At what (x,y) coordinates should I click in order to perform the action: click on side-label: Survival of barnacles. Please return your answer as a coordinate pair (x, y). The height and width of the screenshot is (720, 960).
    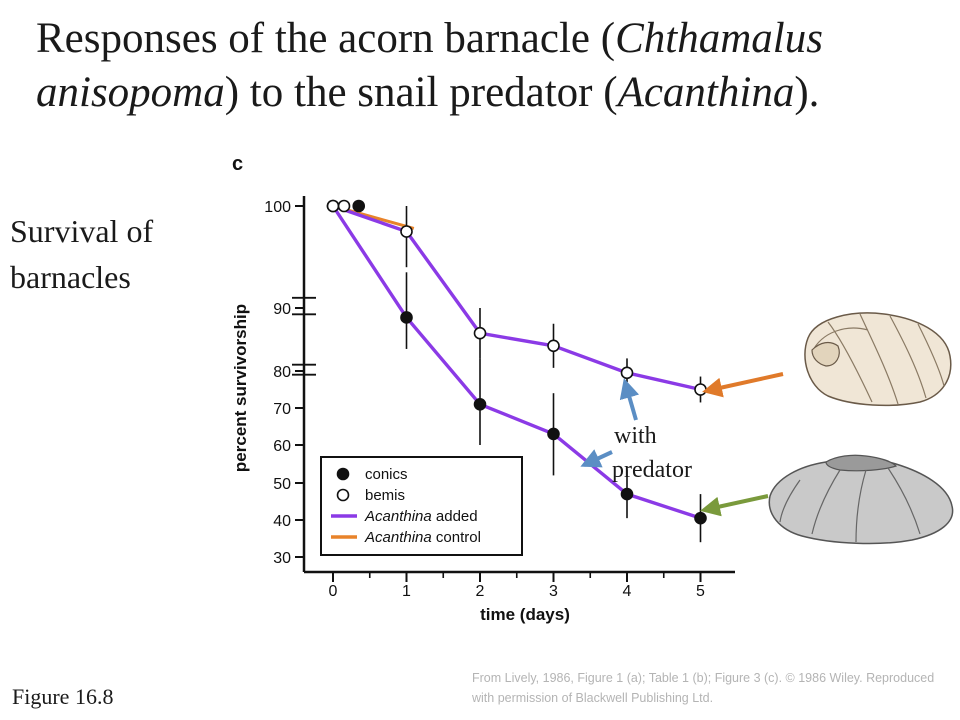
    Looking at the image, I should click on (82, 254).